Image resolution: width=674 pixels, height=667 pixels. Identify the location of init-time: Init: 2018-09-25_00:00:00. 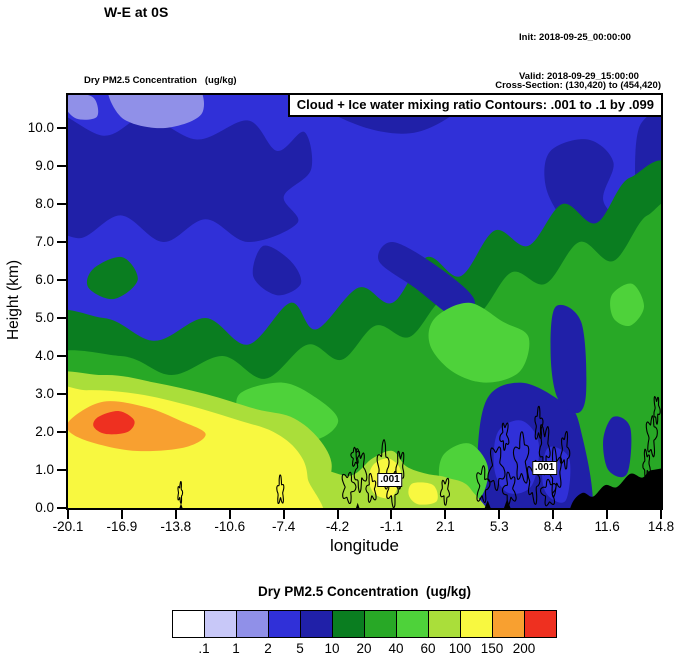
(575, 37).